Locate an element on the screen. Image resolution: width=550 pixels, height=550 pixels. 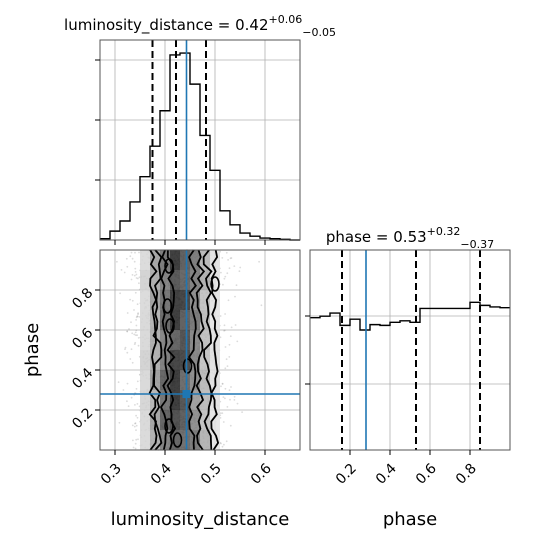
title-luminosity-distance: luminosity_distance = 0.42+0.06−0.05 is located at coordinates (200, 26).